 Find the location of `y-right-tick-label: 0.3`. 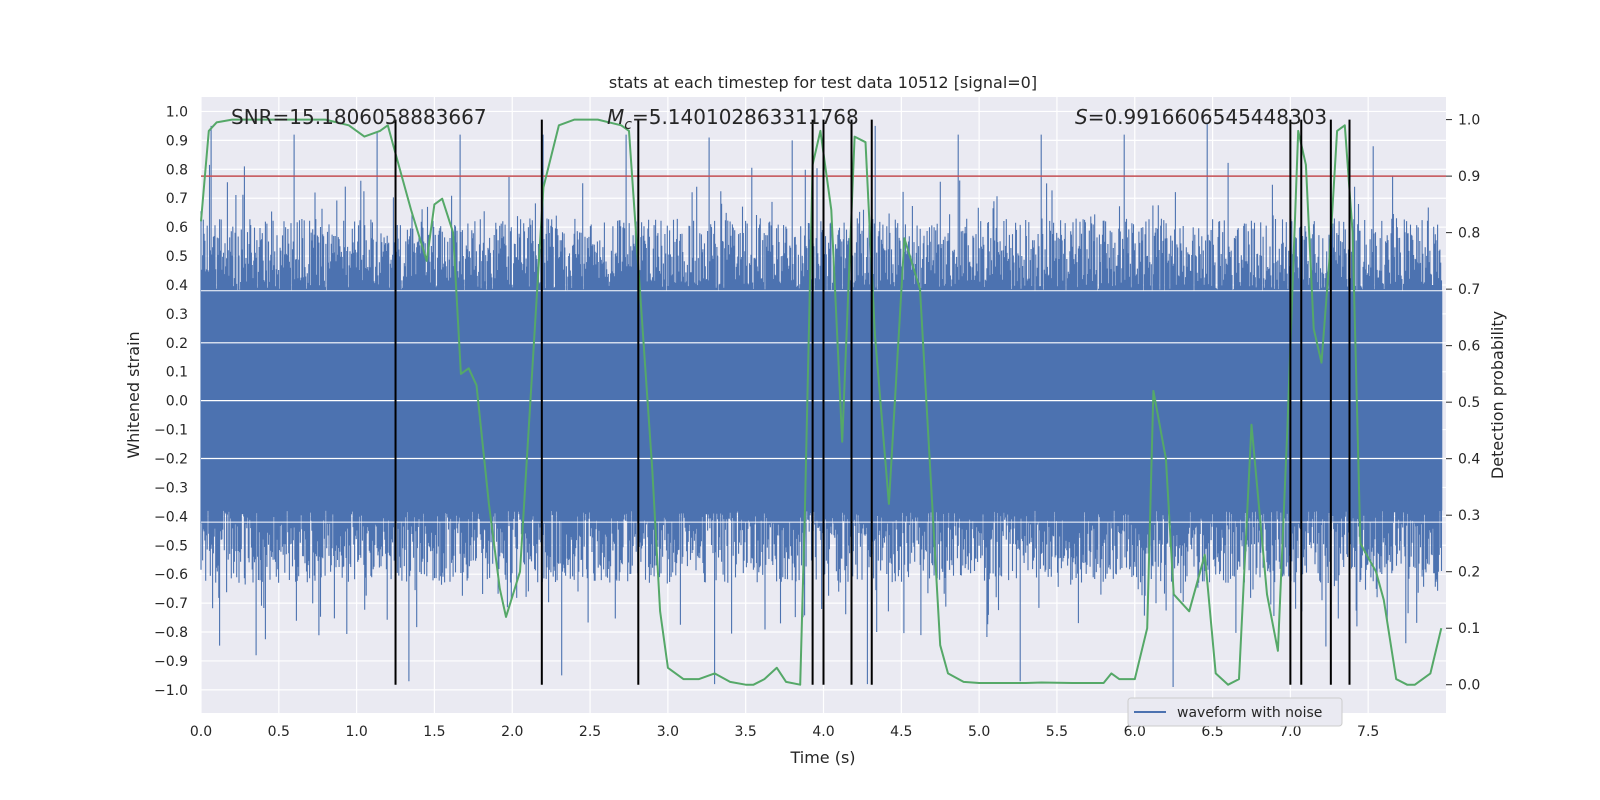

y-right-tick-label: 0.3 is located at coordinates (1469, 516).